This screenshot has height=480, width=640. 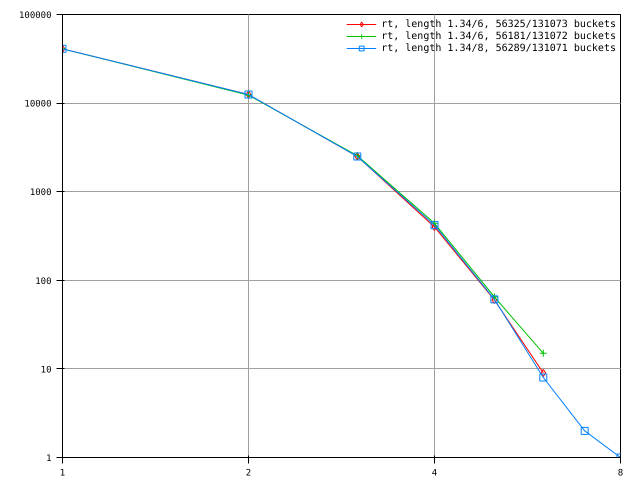 I want to click on x-tick-label: 8, so click(x=621, y=473).